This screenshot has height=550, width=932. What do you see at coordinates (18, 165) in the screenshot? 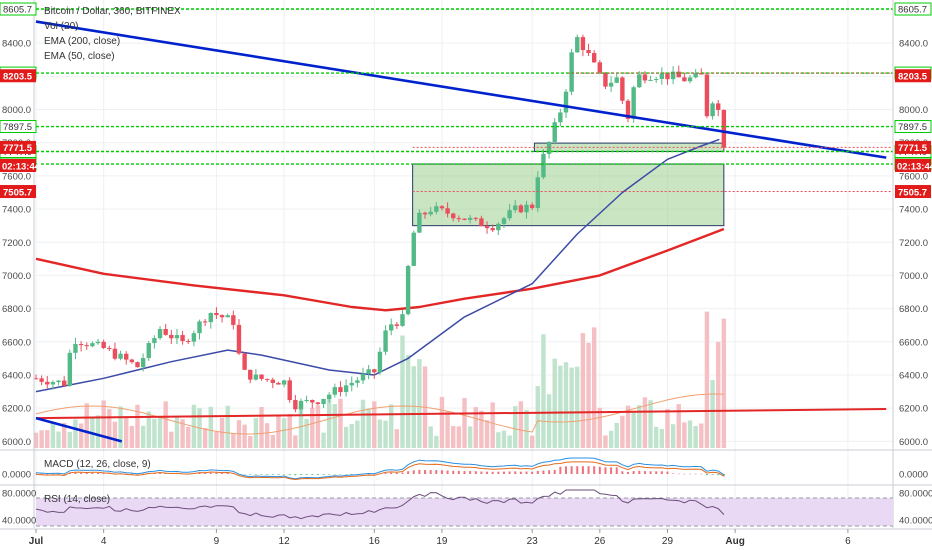
I see `countdown-box` at bounding box center [18, 165].